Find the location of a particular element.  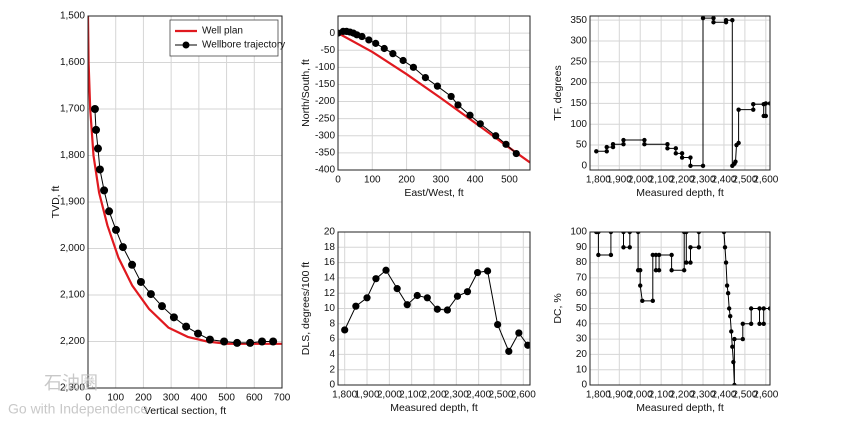

y-tick-label: 250 is located at coordinates (578, 61).